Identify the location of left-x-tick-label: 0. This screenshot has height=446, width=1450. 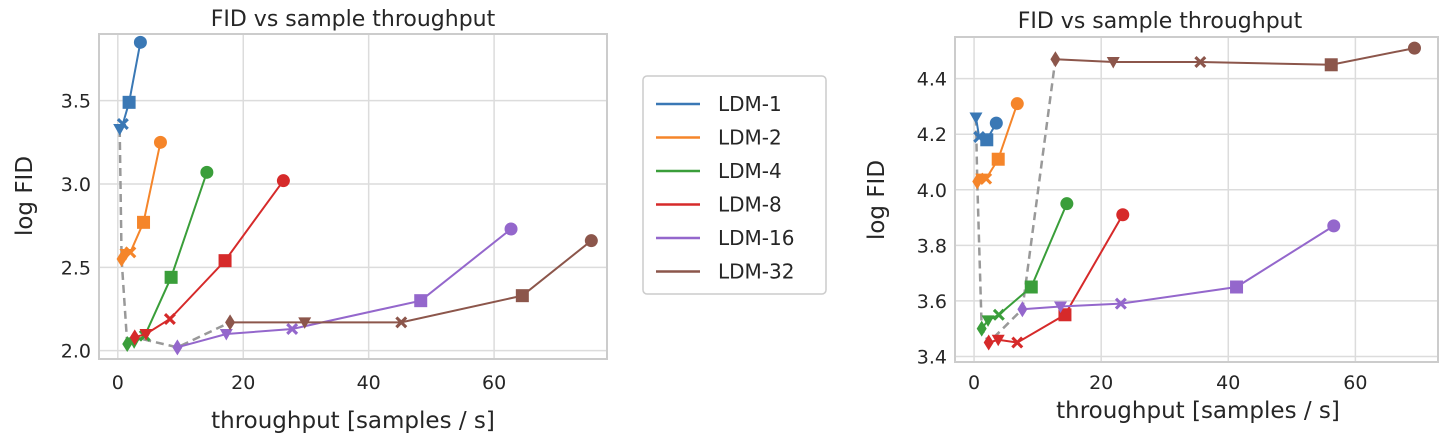
(118, 383).